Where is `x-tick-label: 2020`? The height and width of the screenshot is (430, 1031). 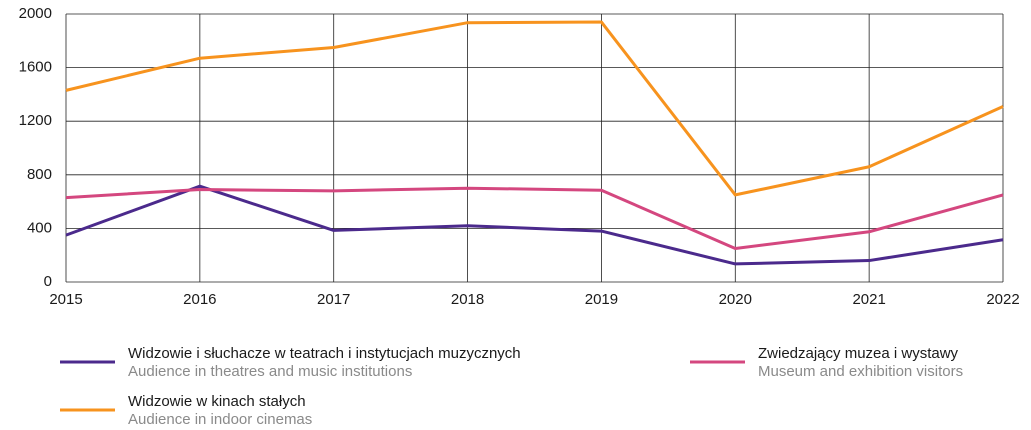 x-tick-label: 2020 is located at coordinates (735, 299).